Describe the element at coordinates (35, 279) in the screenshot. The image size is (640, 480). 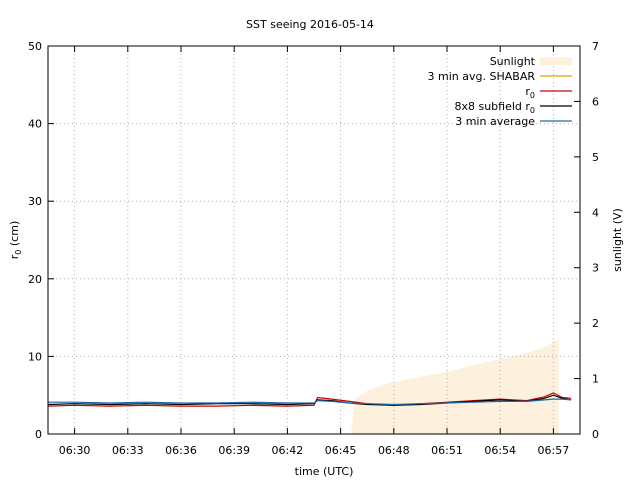
I see `y-tick-label: 20` at that location.